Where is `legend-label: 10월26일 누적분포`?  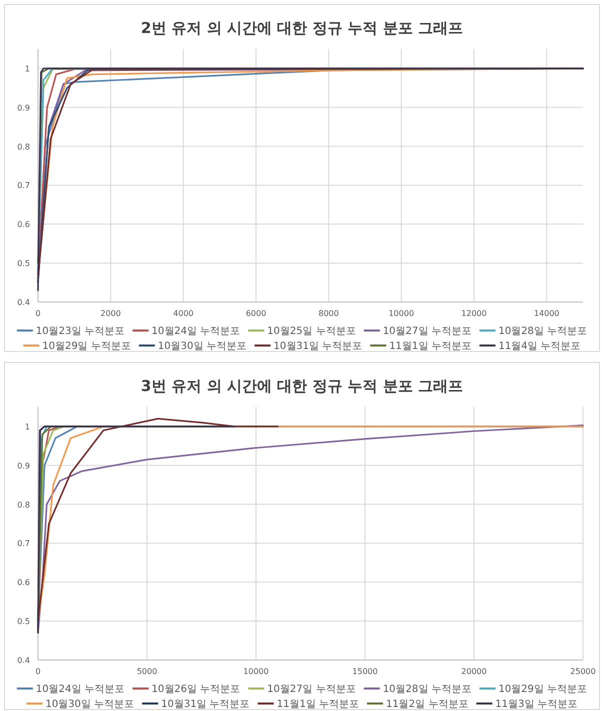 legend-label: 10월26일 누적분포 is located at coordinates (196, 689).